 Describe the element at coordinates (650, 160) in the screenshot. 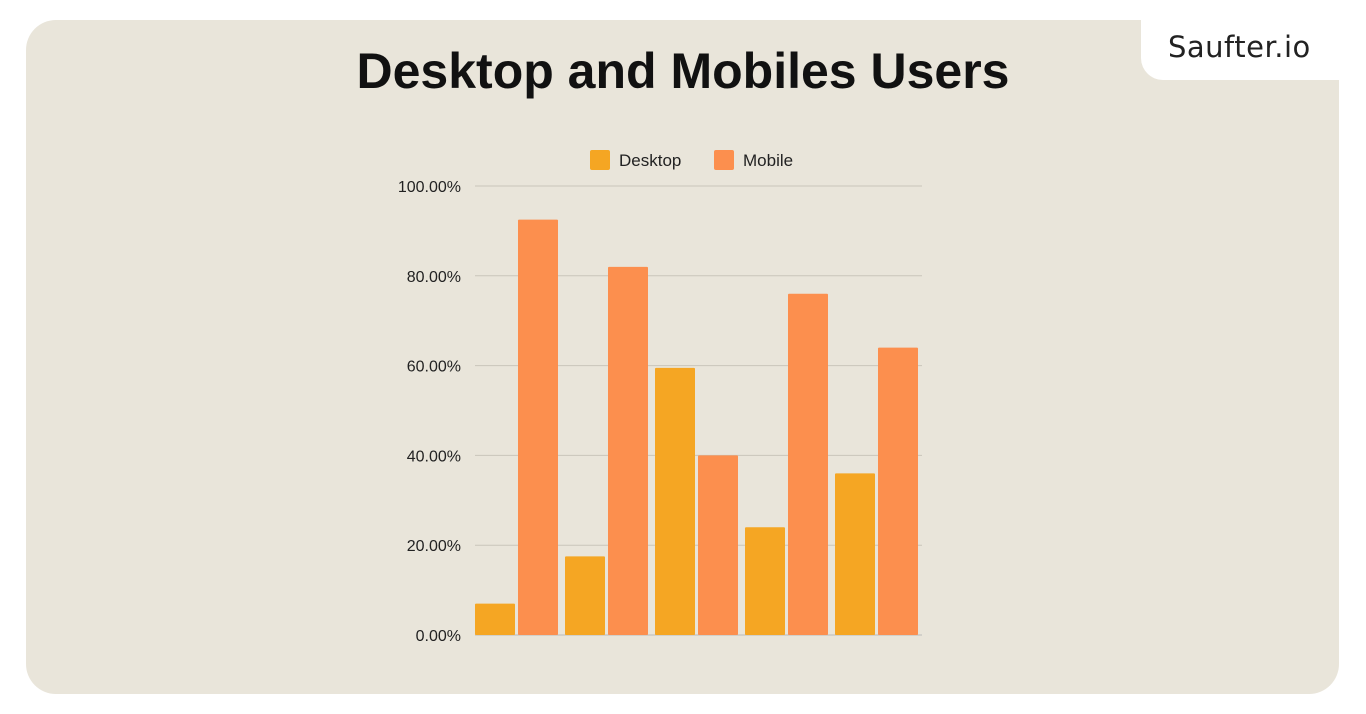

I see `legend-label-desktop: Desktop` at that location.